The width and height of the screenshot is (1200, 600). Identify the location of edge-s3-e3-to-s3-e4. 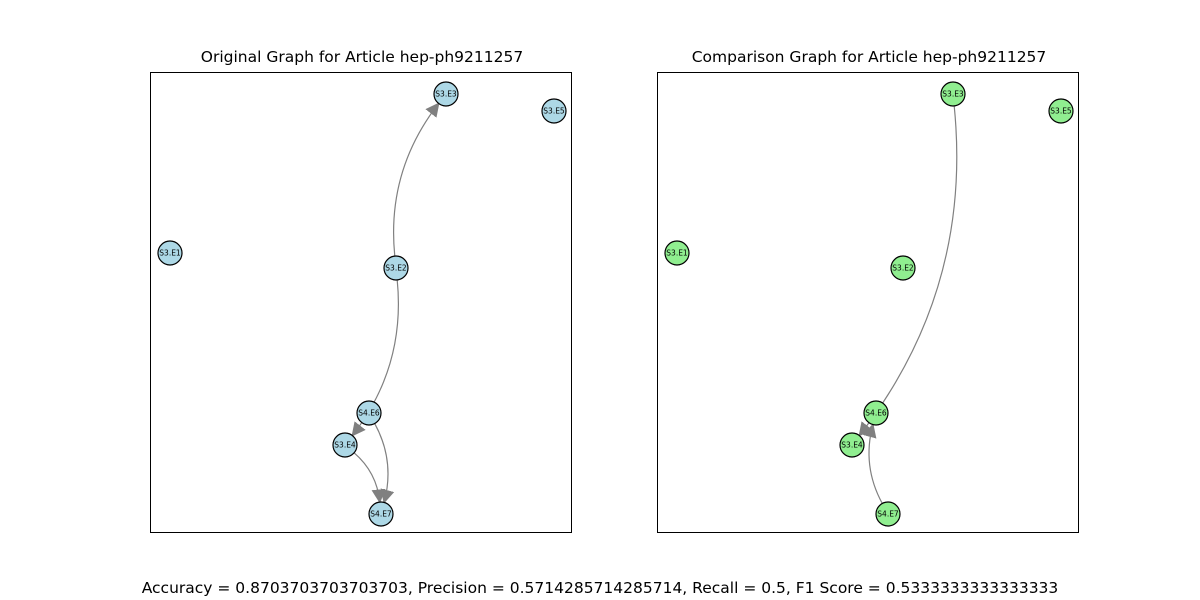
(908, 271).